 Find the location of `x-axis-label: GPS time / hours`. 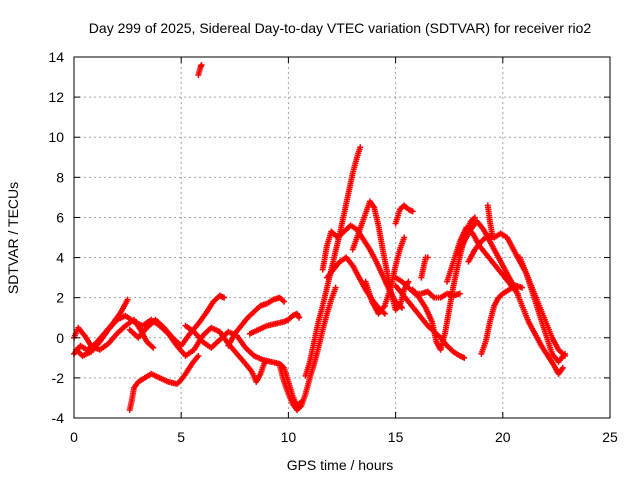

x-axis-label: GPS time / hours is located at coordinates (340, 465).